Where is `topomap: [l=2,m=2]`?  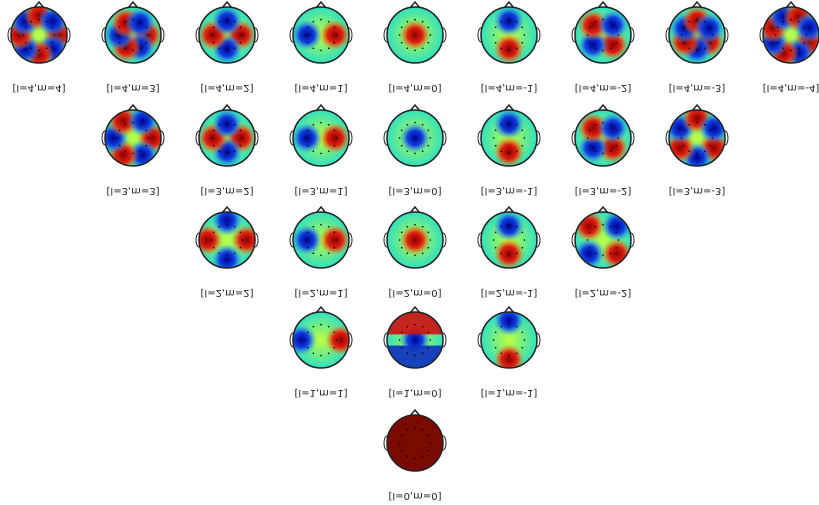
topomap: [l=2,m=2] is located at coordinates (227, 251).